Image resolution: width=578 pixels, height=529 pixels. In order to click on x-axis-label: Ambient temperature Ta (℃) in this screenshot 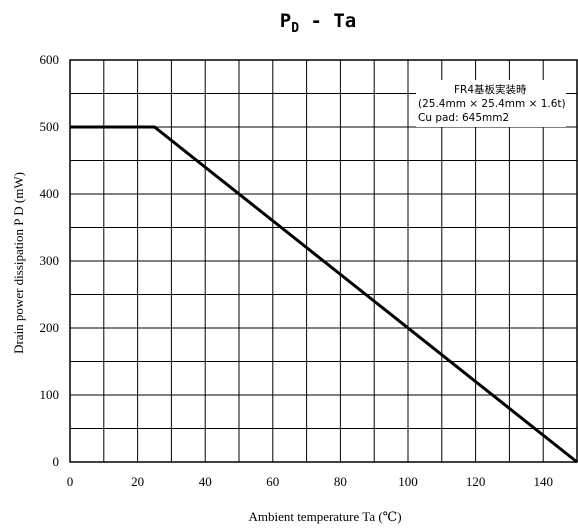, I will do `click(324, 516)`.